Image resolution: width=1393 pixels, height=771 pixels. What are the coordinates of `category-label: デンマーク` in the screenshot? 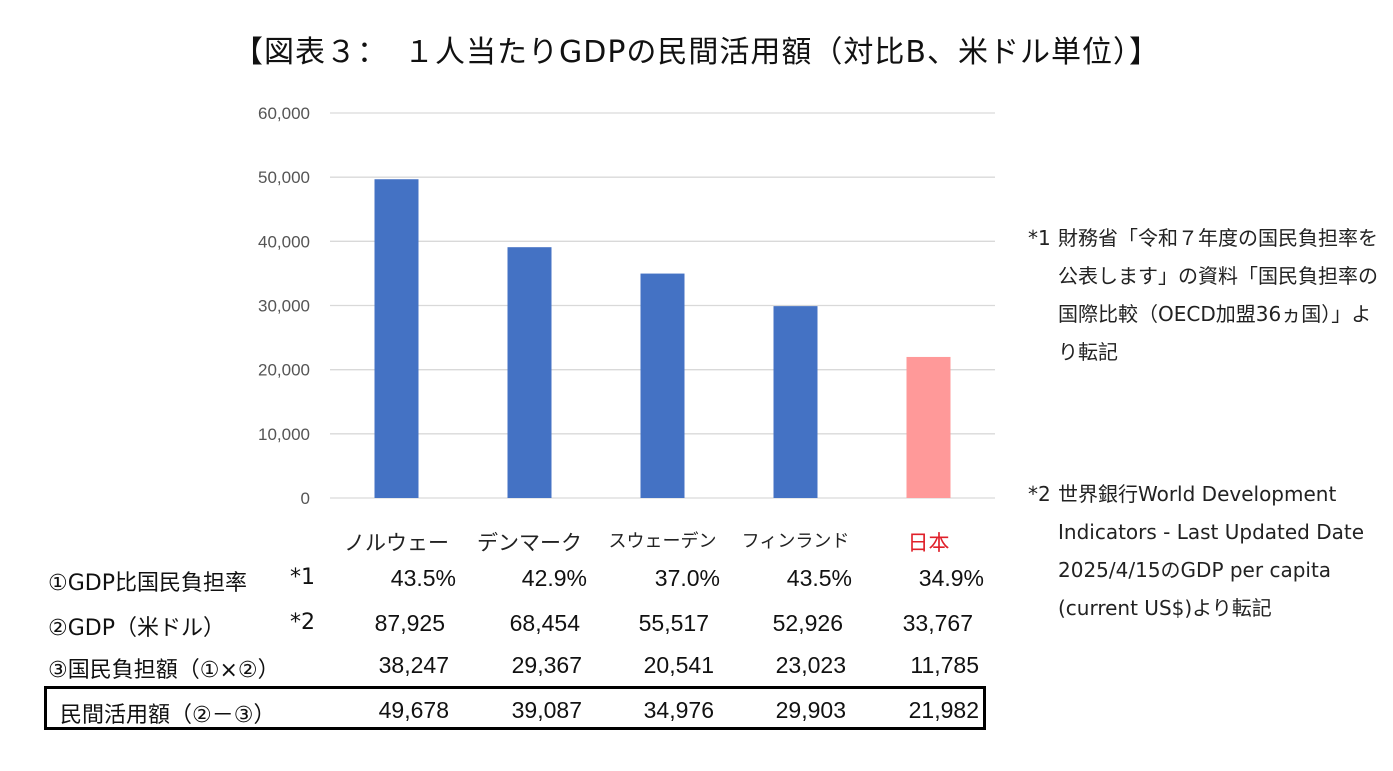 It's located at (529, 543).